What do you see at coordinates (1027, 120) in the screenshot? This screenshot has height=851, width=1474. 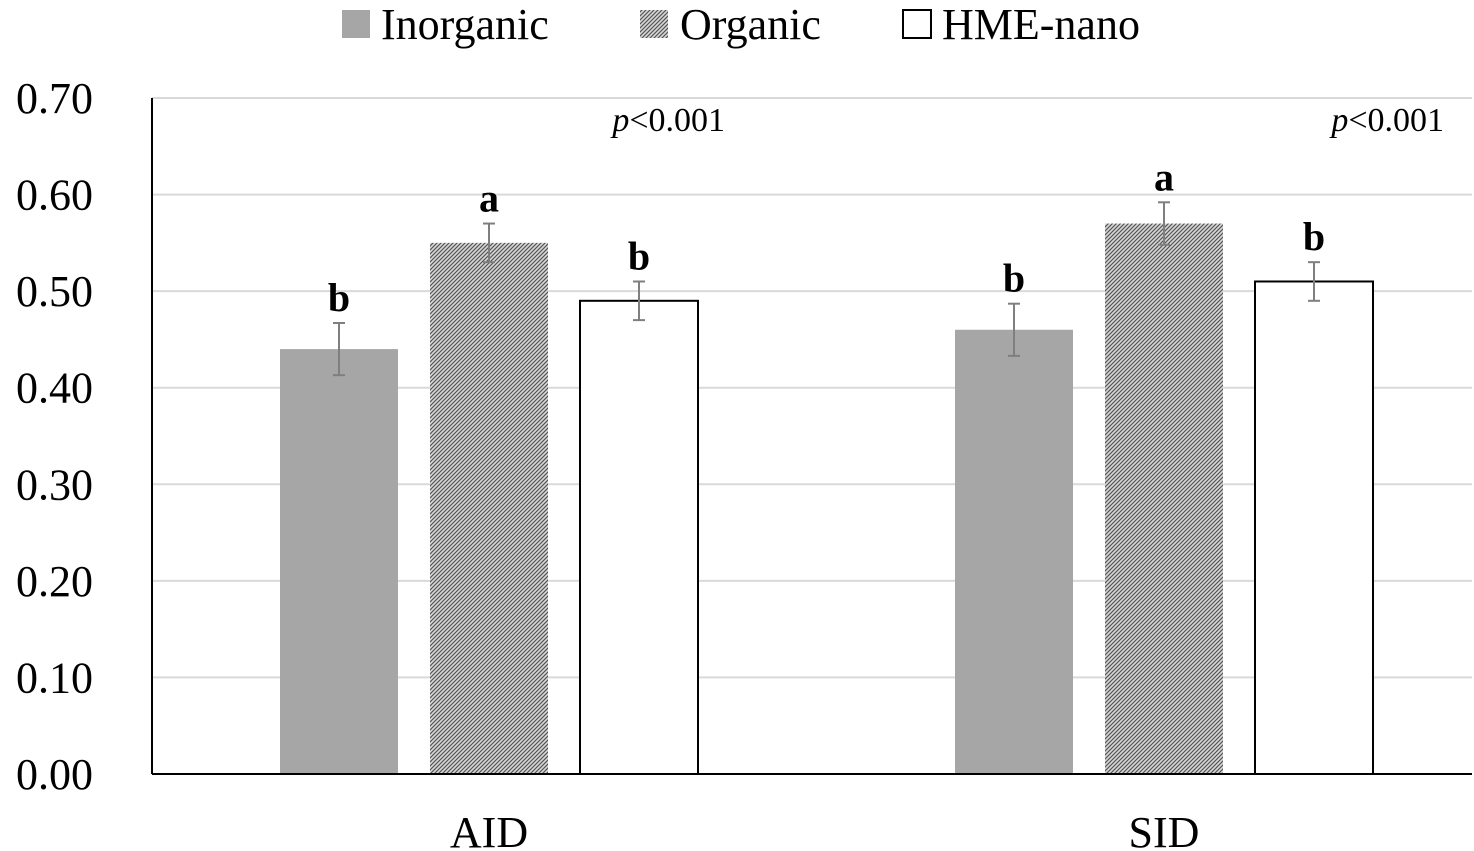 I see `p-value-annotations: p<0.001 p<0.001` at bounding box center [1027, 120].